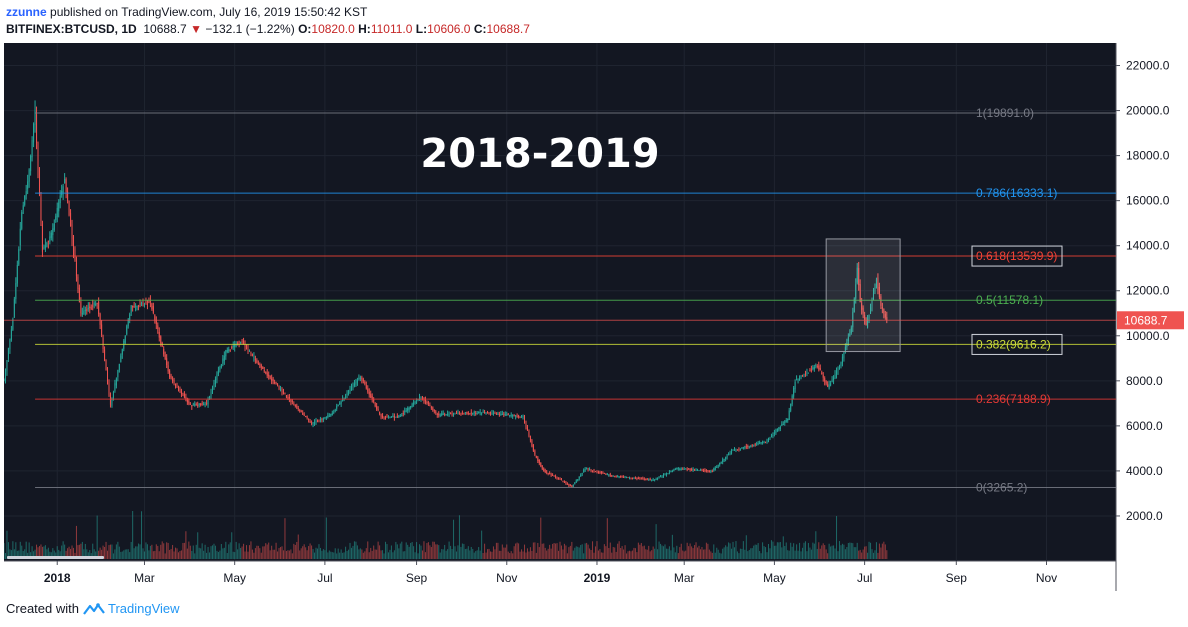 This screenshot has height=627, width=1188. I want to click on author-link: zzunne, so click(26, 12).